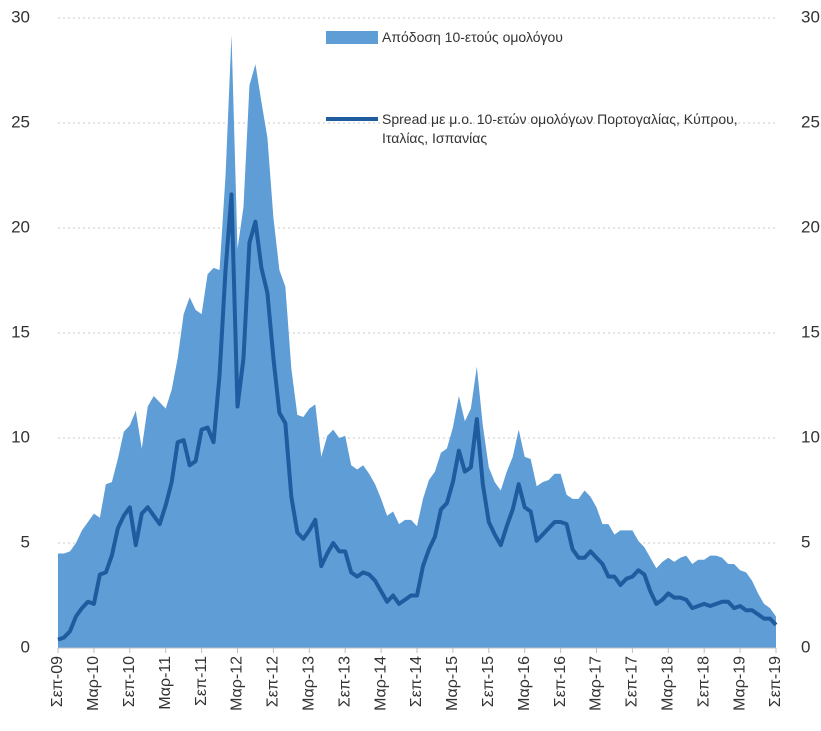 The image size is (821, 731). I want to click on x-tick-label: Μαρ-14, so click(380, 683).